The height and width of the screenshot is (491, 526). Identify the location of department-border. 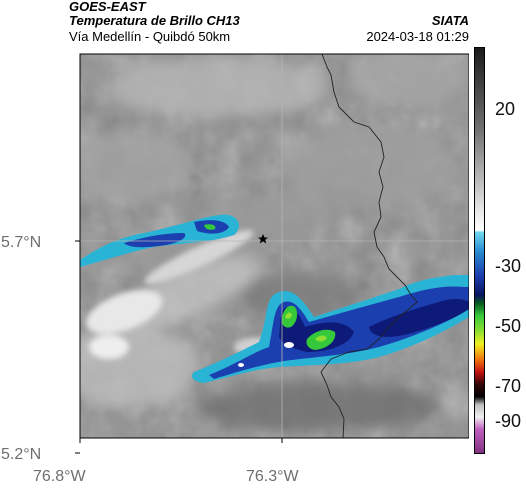
(369, 246).